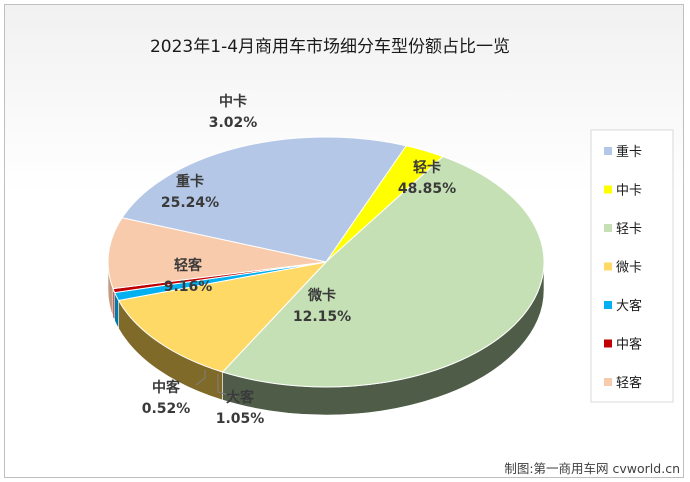  I want to click on slice-label-name-qingke: 轻客, so click(188, 265).